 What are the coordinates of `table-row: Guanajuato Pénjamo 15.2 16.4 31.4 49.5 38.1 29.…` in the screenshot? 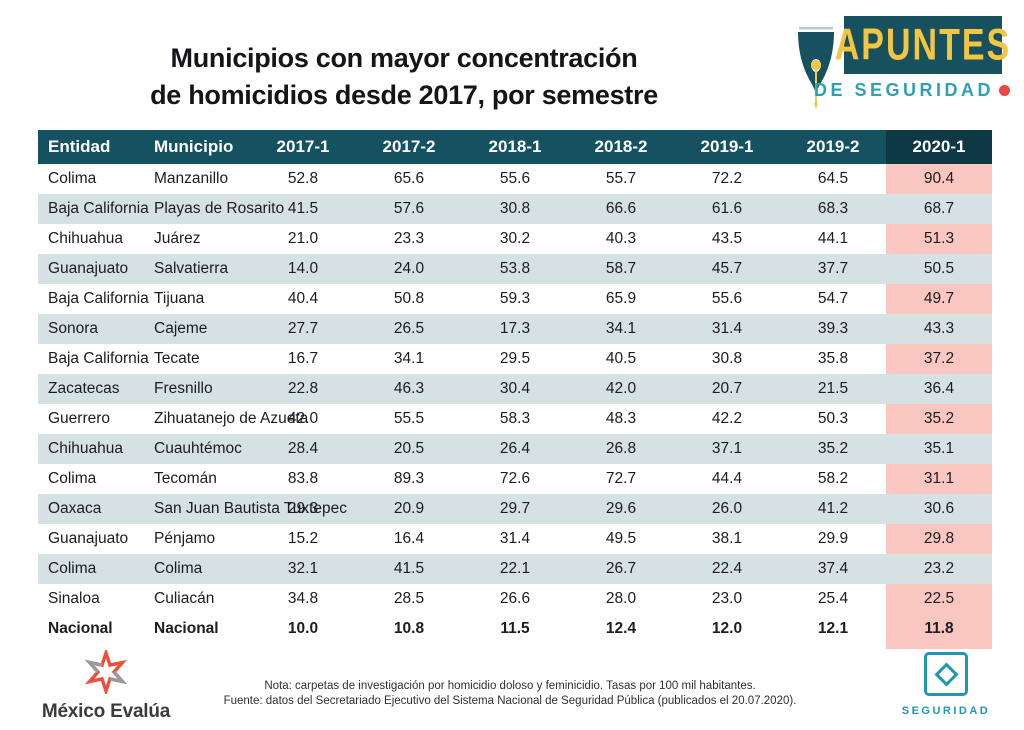 It's located at (515, 539).